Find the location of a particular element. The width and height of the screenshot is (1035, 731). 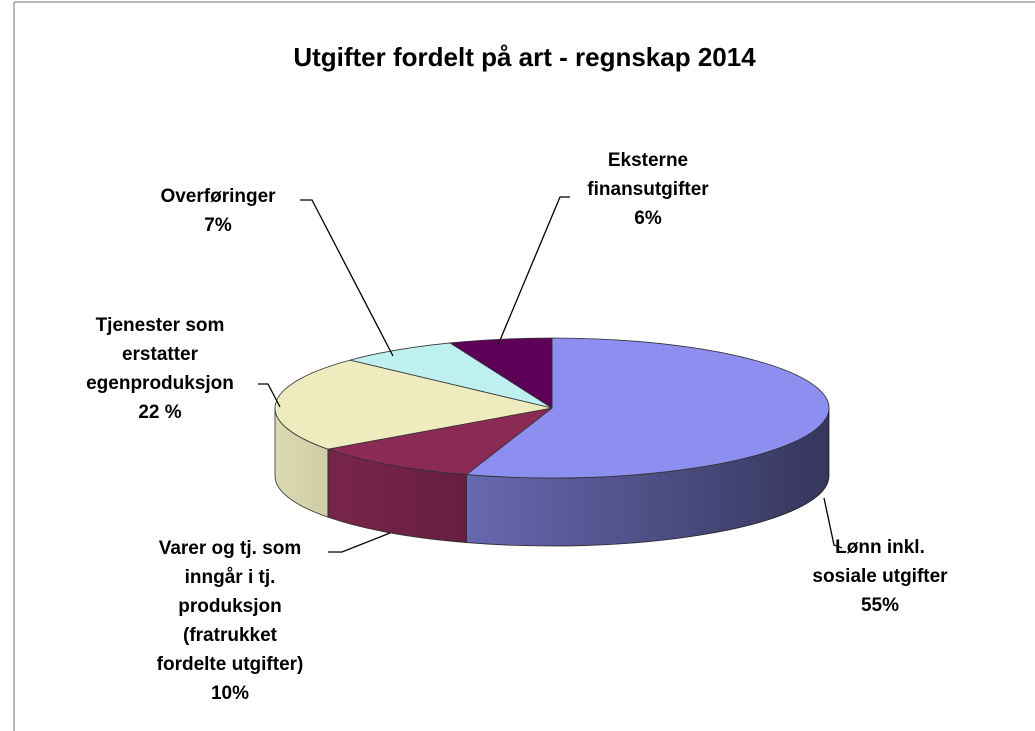

slice-label: Lønn inkl. sosiale utgifter 55% is located at coordinates (880, 576).